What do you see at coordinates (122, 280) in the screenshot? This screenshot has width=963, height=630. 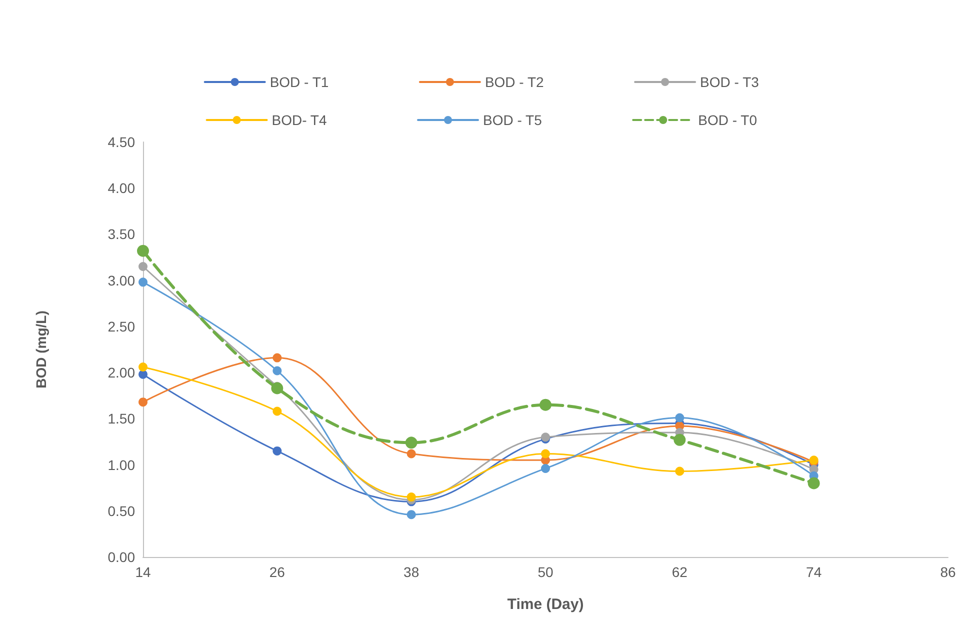 I see `y-tick-label: 3.00` at bounding box center [122, 280].